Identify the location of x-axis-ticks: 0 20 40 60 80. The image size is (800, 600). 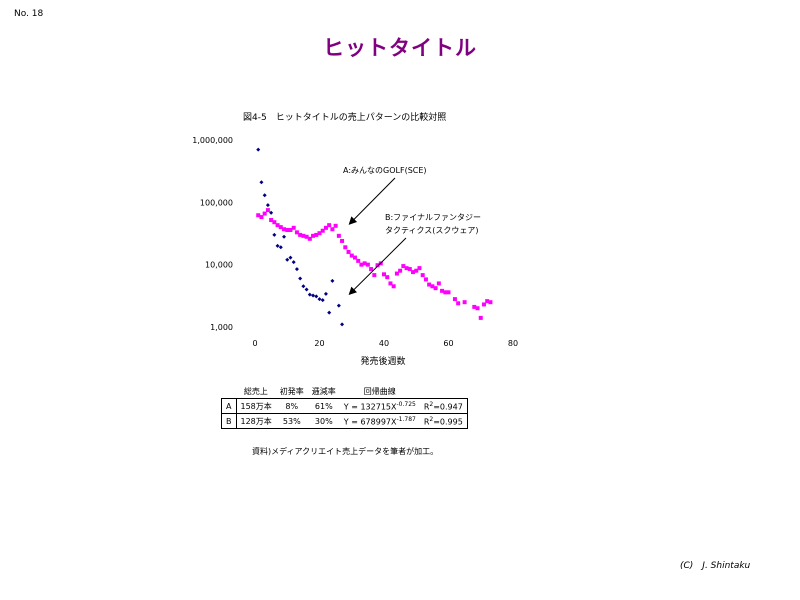
(385, 343).